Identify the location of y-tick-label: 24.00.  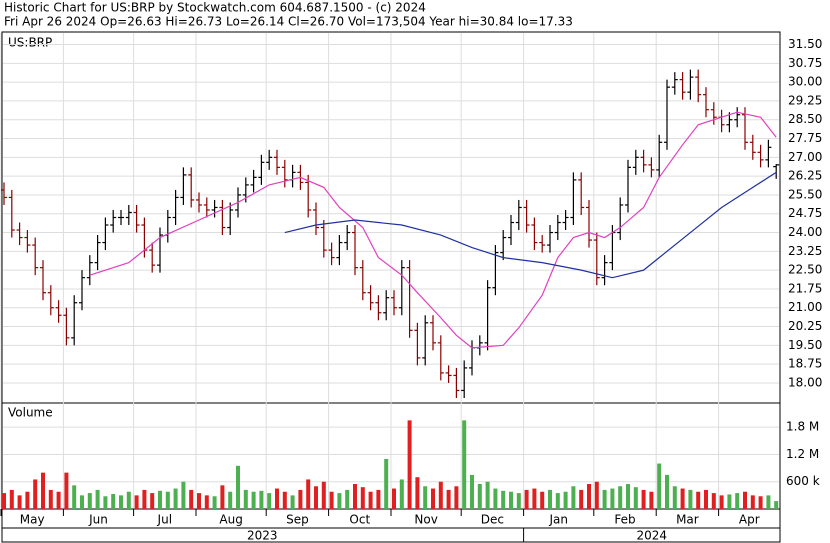
(805, 232).